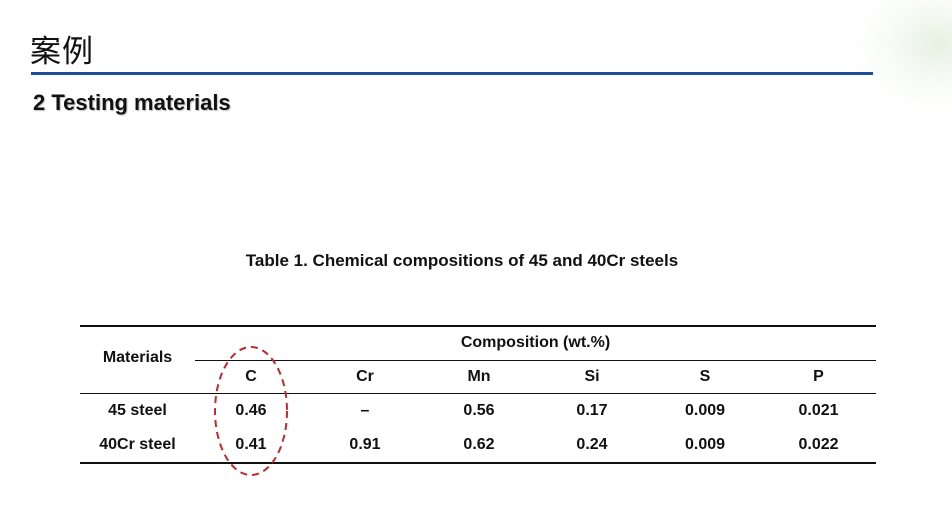  I want to click on column-header-cr: Cr, so click(365, 376).